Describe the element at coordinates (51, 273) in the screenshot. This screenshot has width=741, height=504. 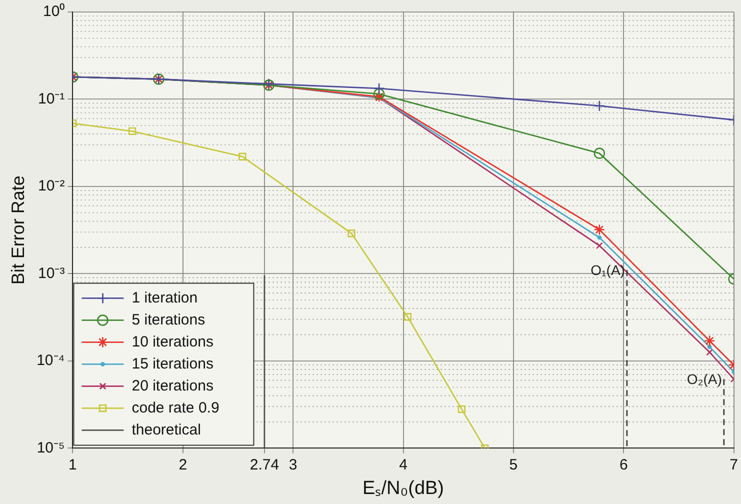
I see `y-tick-label: 10⁻³` at that location.